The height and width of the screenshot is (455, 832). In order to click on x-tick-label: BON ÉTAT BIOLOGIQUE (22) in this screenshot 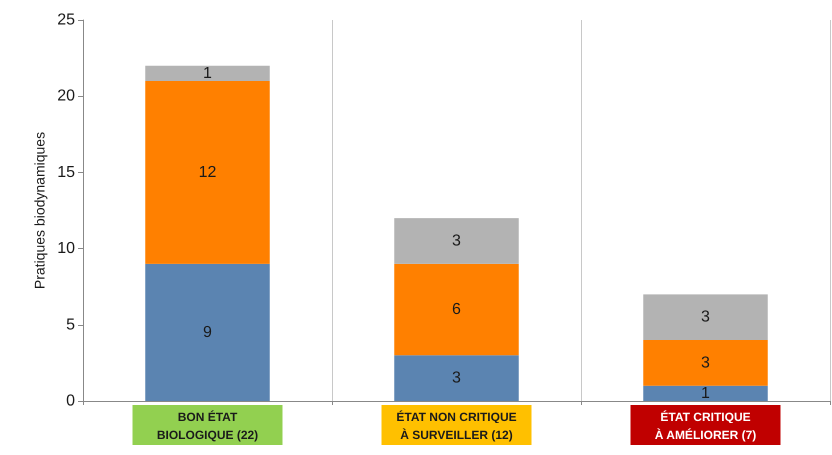, I will do `click(207, 426)`.